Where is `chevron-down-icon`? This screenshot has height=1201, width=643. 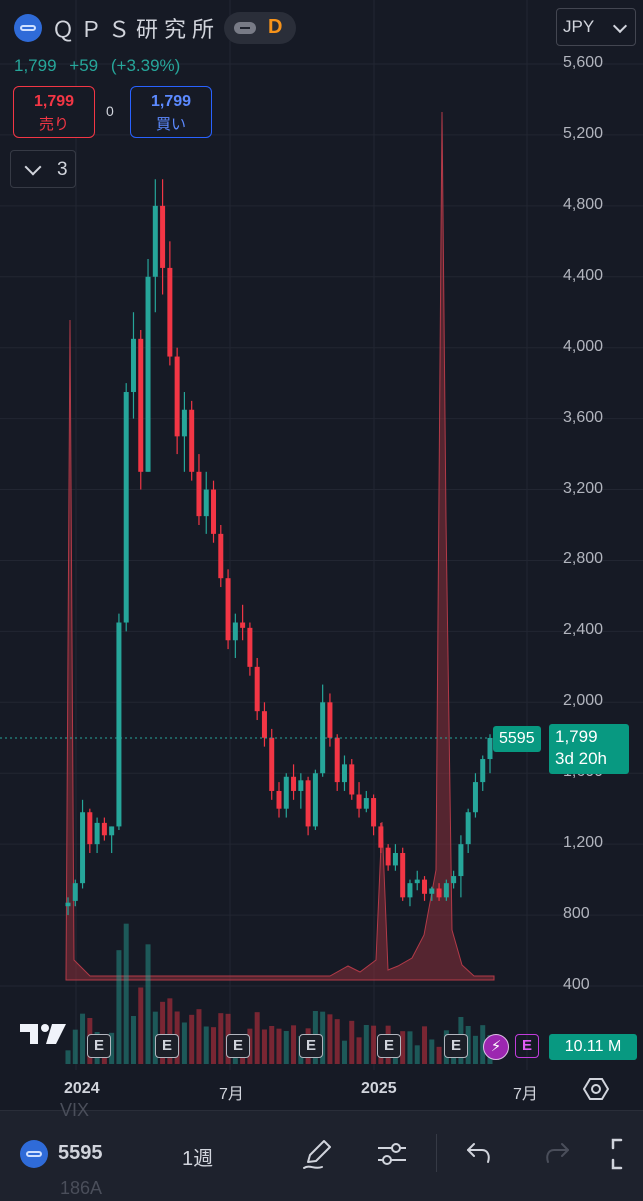
chevron-down-icon is located at coordinates (33, 167).